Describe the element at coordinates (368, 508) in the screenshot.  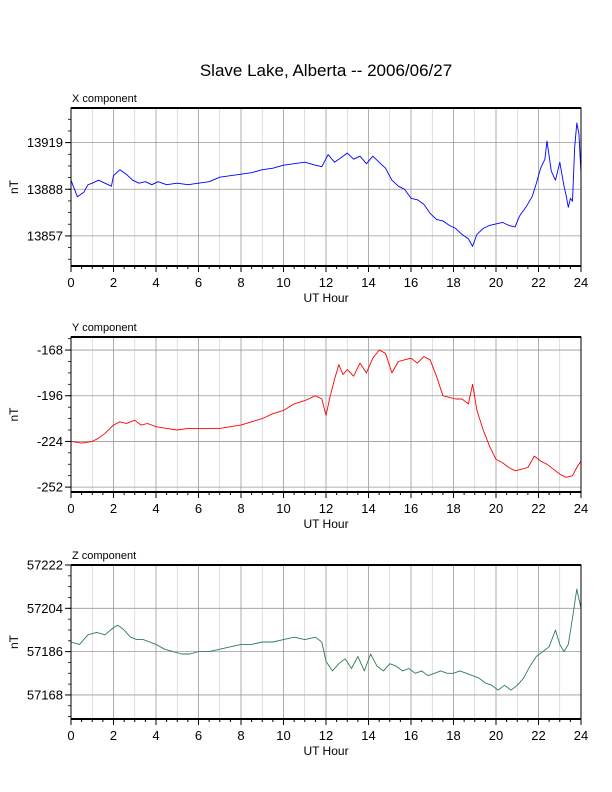
I see `y-x-tick-label: 14` at that location.